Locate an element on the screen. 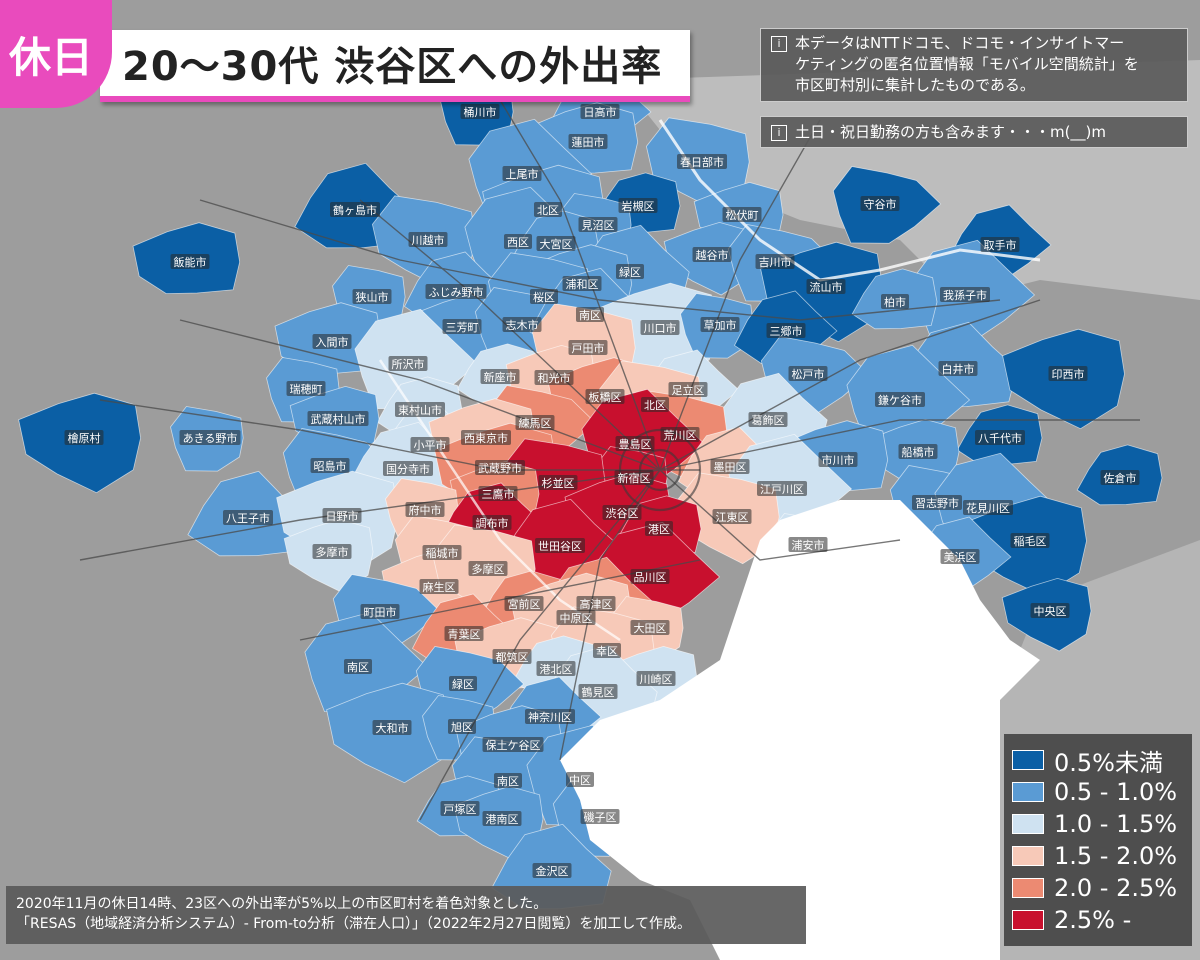 This screenshot has width=1200, height=960. place-label: 川越市 is located at coordinates (428, 239).